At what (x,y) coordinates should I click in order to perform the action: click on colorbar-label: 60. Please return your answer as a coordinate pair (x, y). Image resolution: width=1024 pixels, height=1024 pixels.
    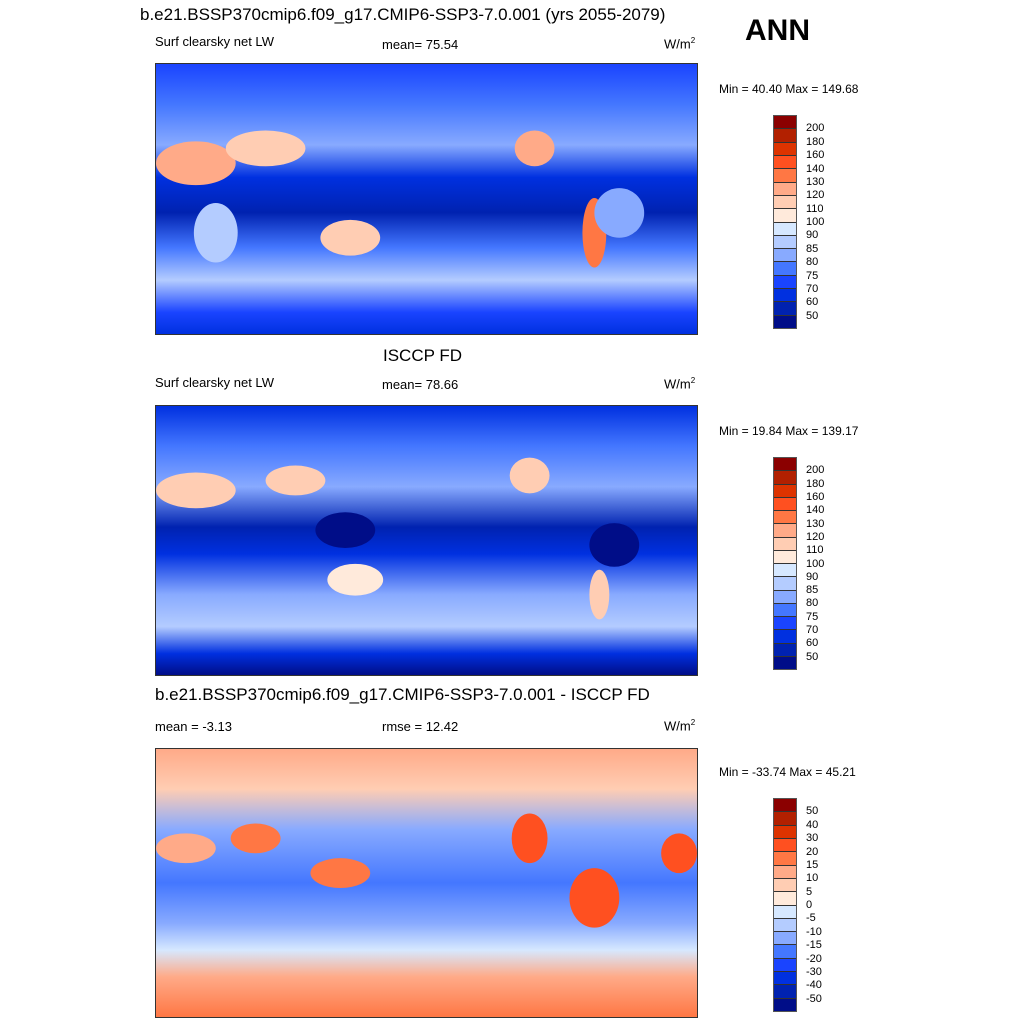
    Looking at the image, I should click on (812, 643).